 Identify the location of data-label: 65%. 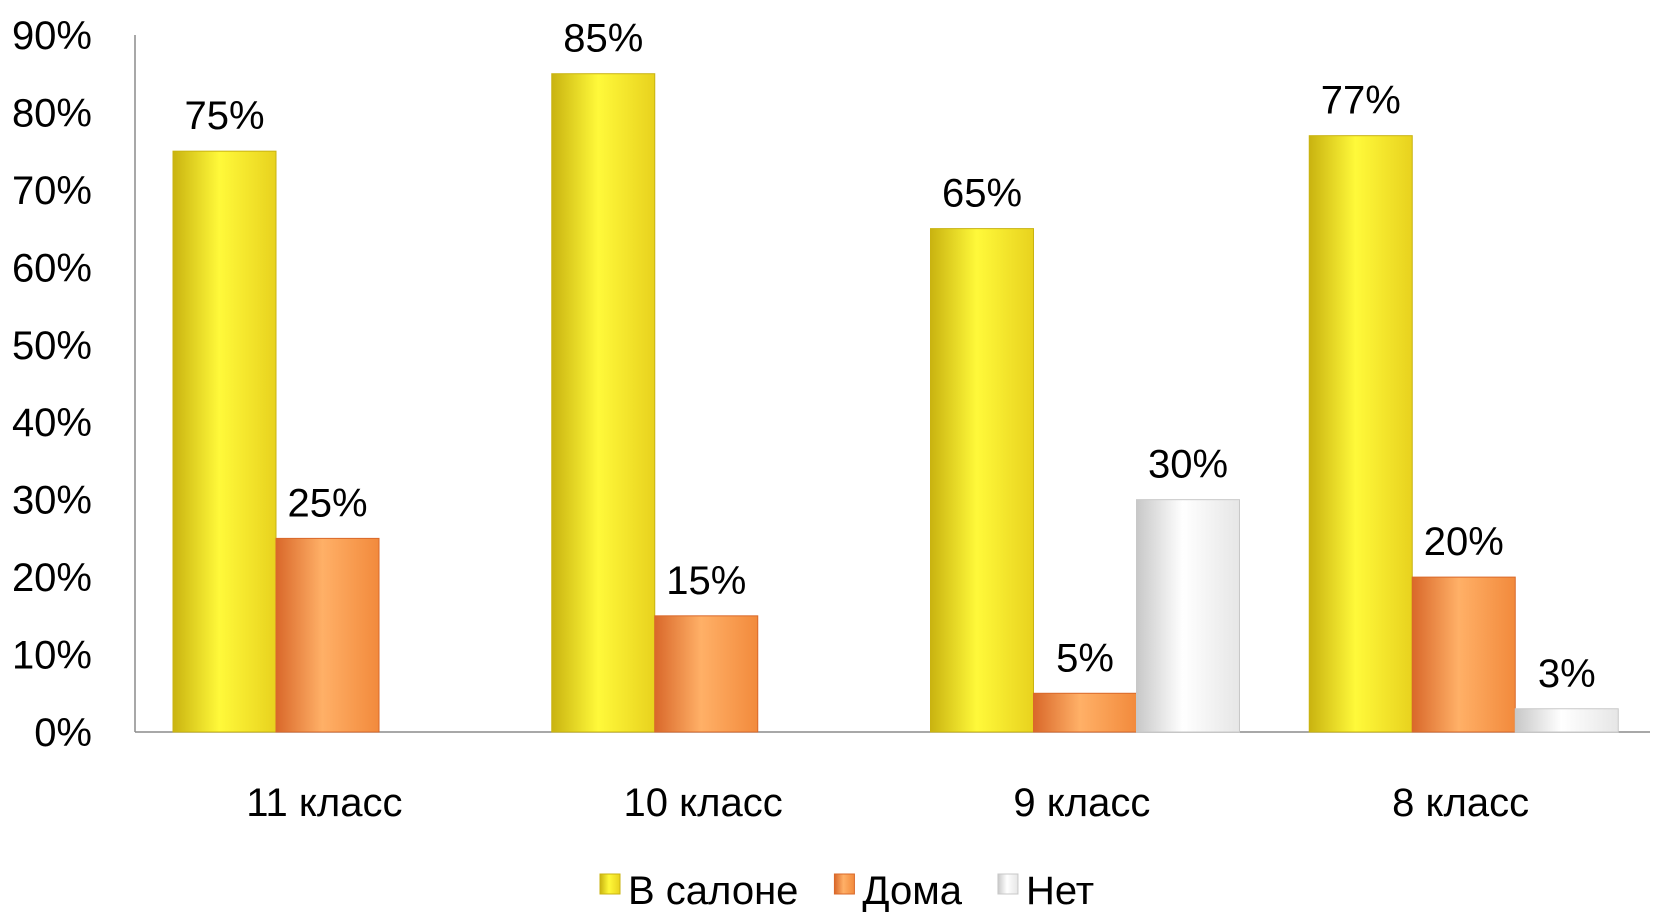
(982, 194).